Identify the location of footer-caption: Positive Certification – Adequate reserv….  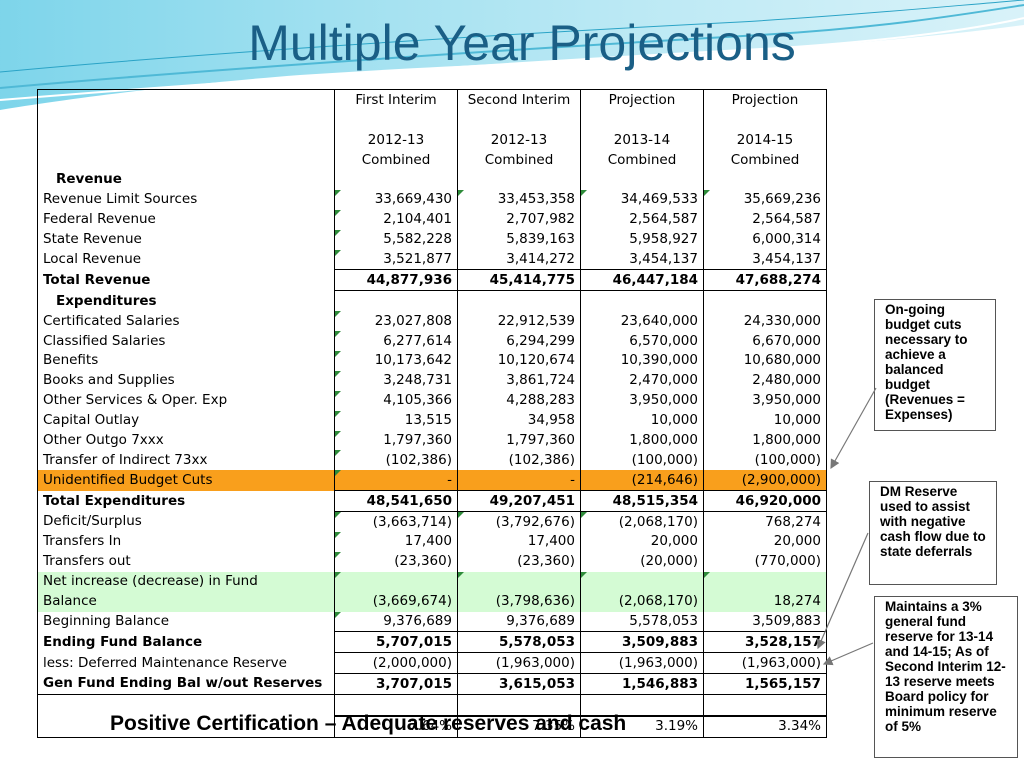
(368, 723).